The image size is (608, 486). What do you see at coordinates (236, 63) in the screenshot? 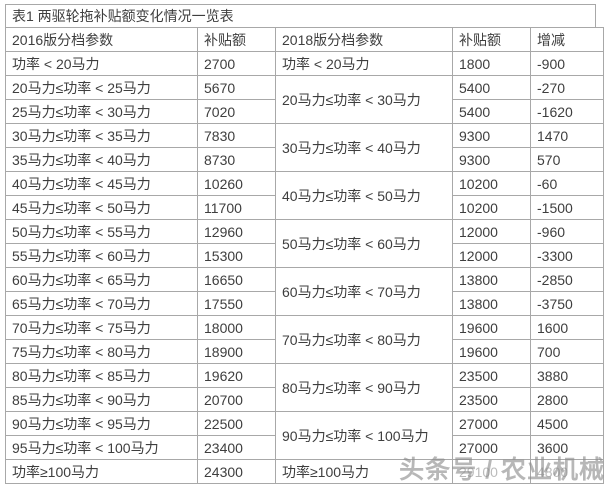
I see `subsidy-2016-cell: 2700` at bounding box center [236, 63].